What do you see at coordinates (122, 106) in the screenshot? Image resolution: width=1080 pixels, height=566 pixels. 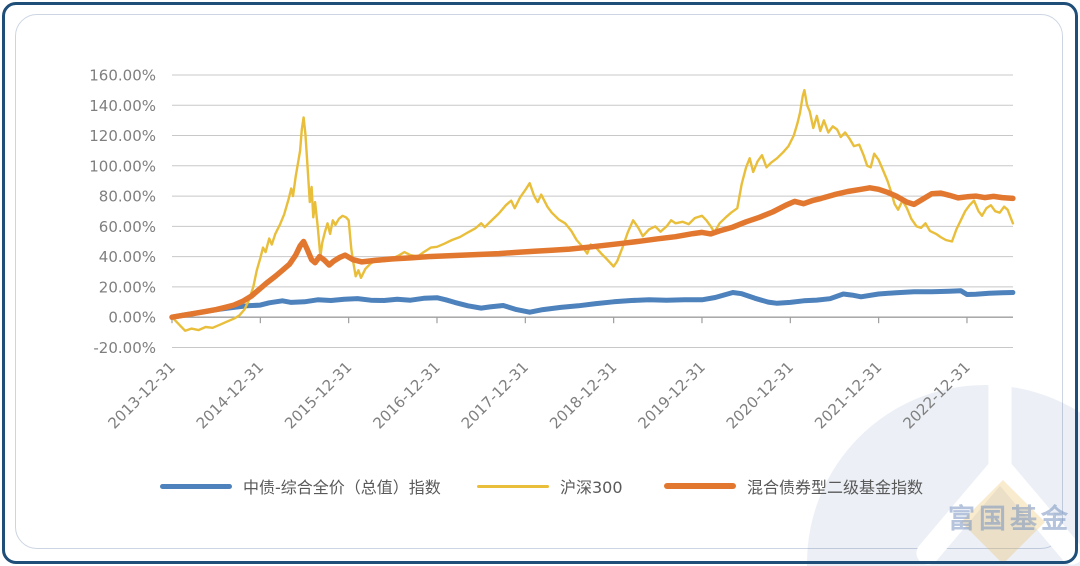 I see `y-tick-label: 140.00%` at bounding box center [122, 106].